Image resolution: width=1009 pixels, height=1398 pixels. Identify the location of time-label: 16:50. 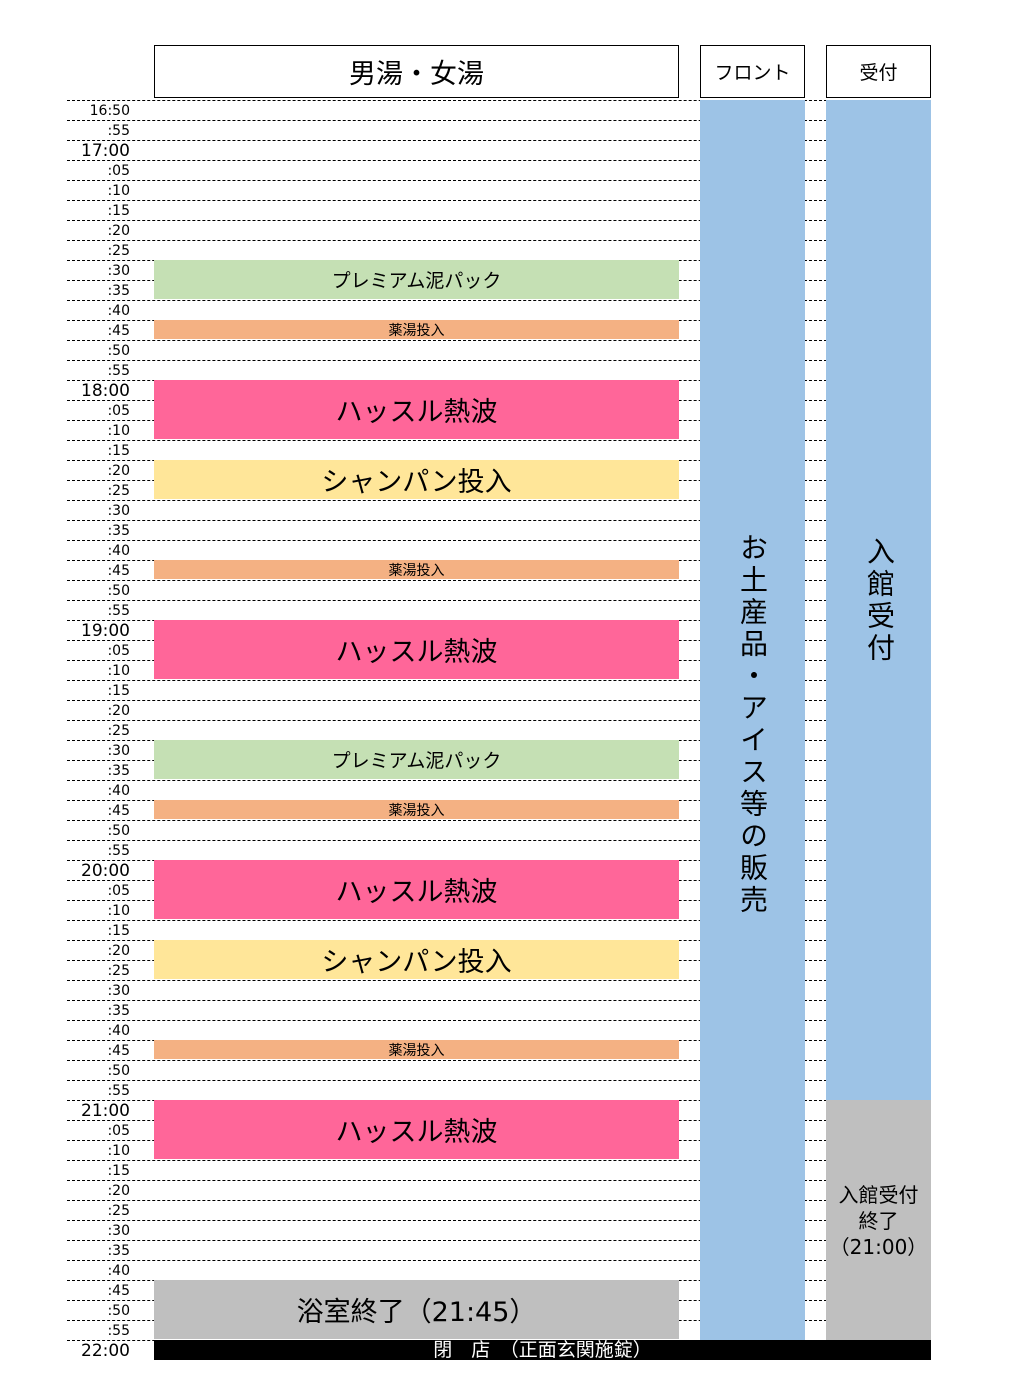
(109, 111).